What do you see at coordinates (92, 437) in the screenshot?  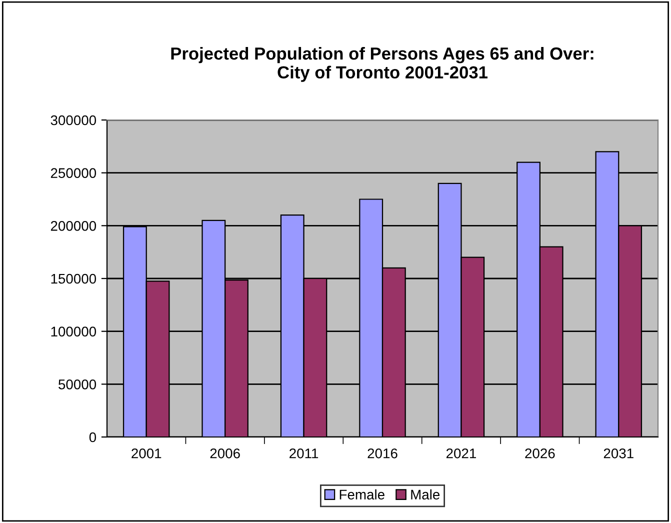 I see `y-tick-label: 0` at bounding box center [92, 437].